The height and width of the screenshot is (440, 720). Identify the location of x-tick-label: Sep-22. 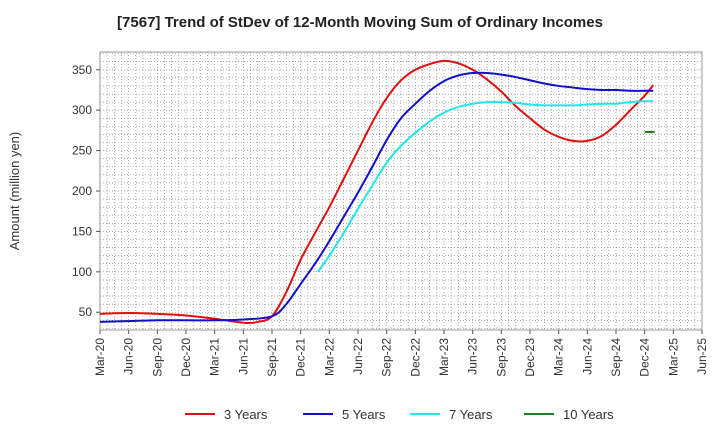
(387, 357).